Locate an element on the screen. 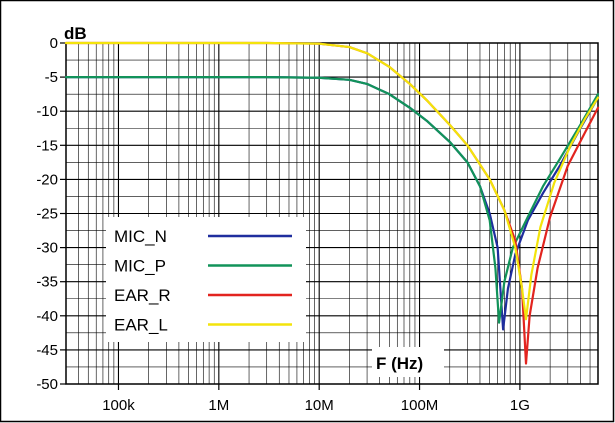 Image resolution: width=615 pixels, height=423 pixels. y-tick-label: -5 is located at coordinates (51, 77).